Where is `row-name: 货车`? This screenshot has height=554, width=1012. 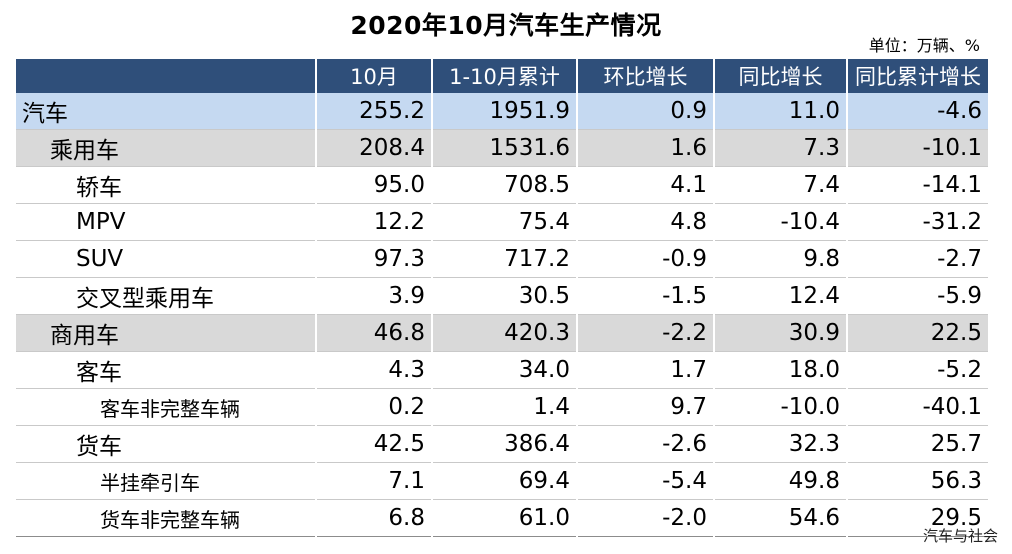
row-name: 货车 is located at coordinates (166, 444).